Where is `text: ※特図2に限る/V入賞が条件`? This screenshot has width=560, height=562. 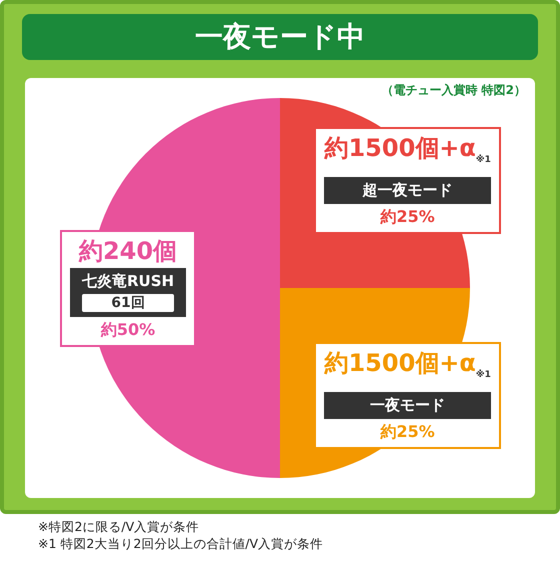
text: ※特図2に限る/V入賞が条件 is located at coordinates (119, 526).